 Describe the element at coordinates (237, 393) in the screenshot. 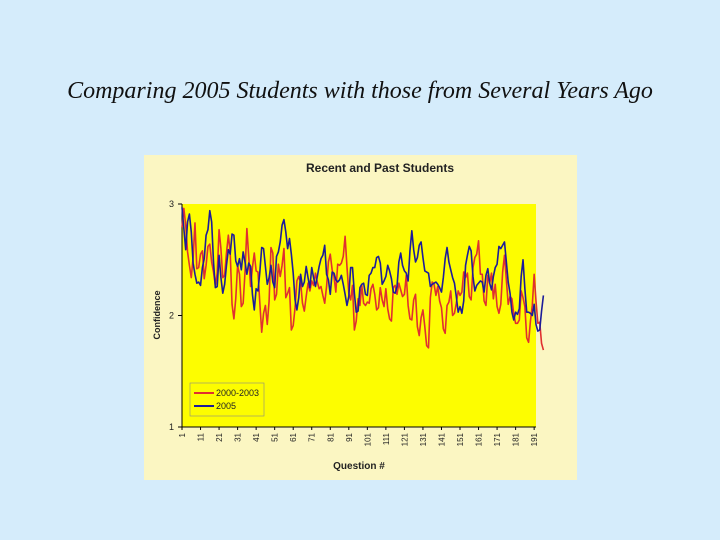

I see `legend-label: 2000-2003` at that location.